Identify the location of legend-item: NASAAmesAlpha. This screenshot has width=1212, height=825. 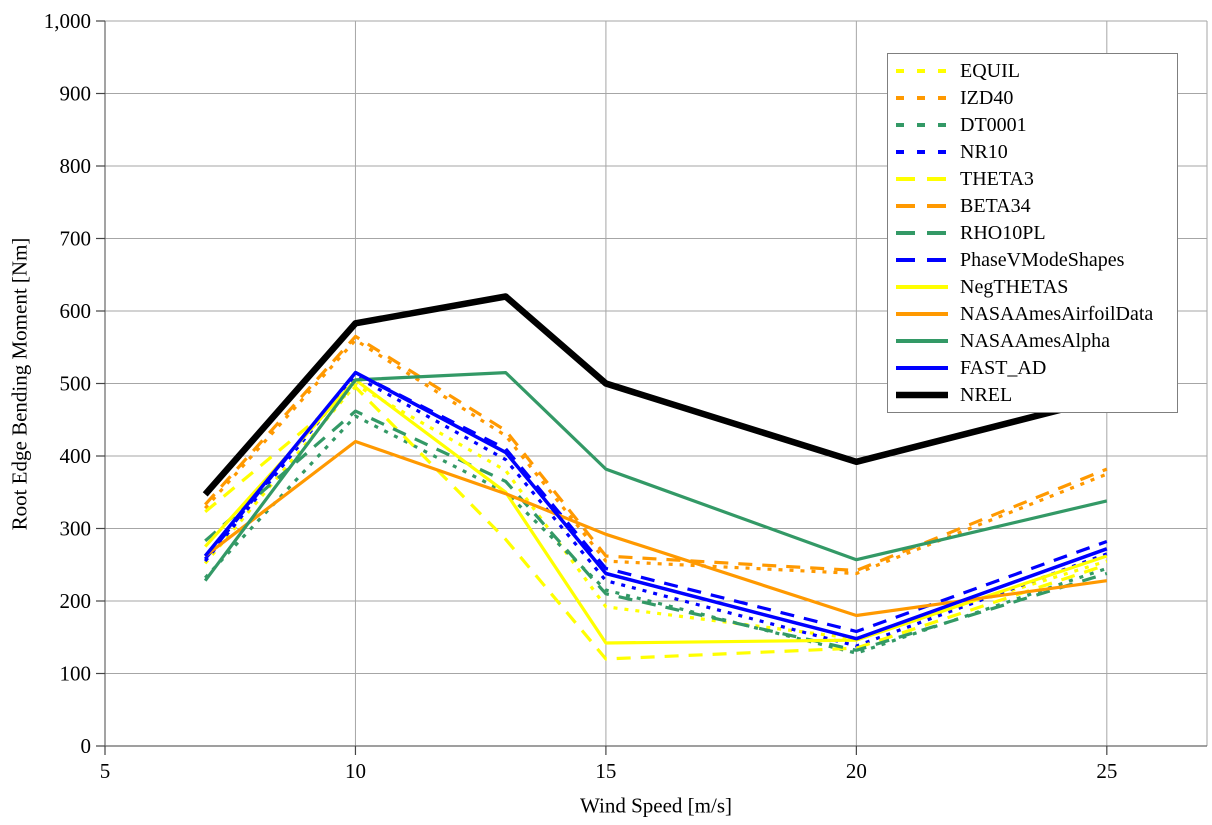
(1032, 341).